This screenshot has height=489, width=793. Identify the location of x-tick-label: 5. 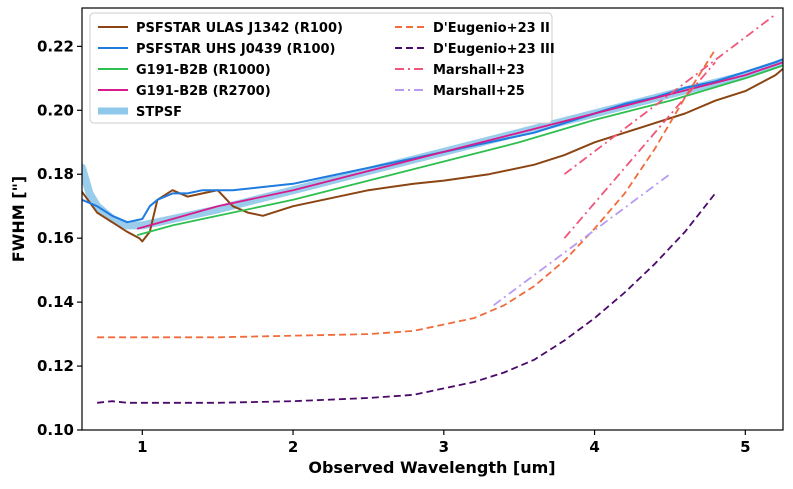
(745, 447).